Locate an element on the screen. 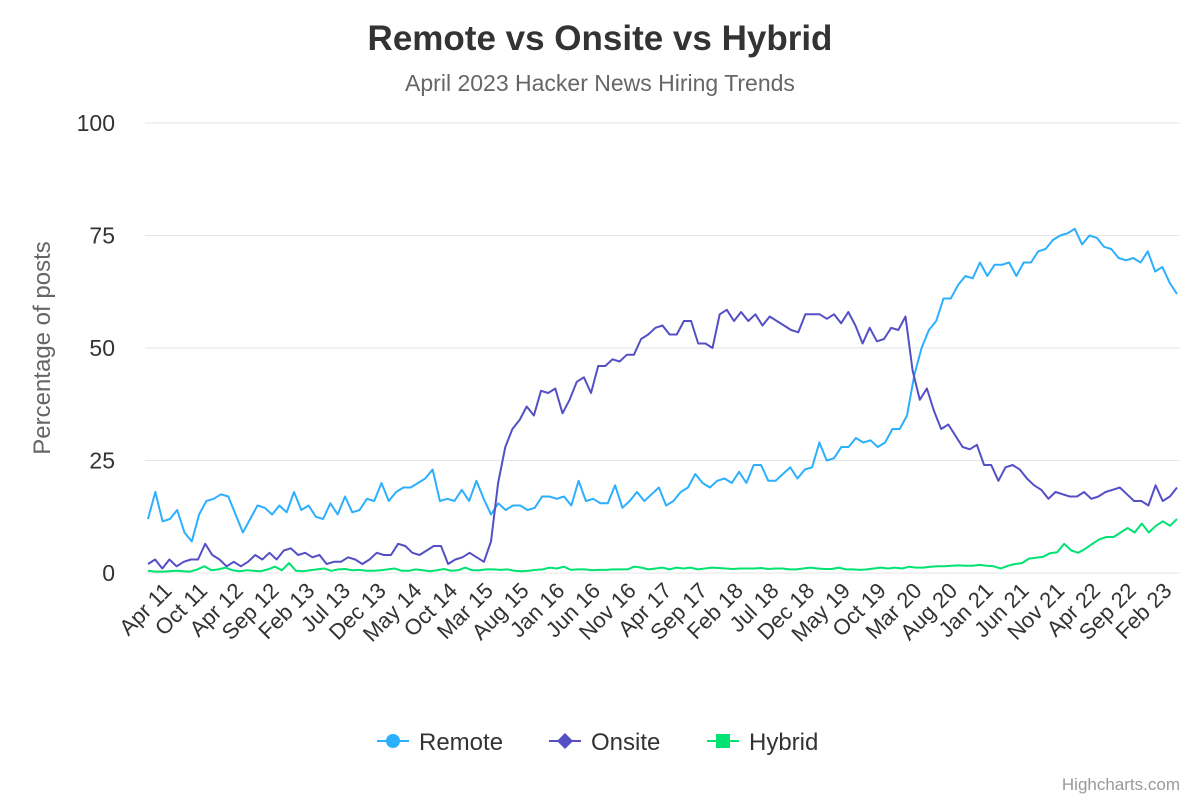  legend: Remote Onsite Hybrid is located at coordinates (597, 742).